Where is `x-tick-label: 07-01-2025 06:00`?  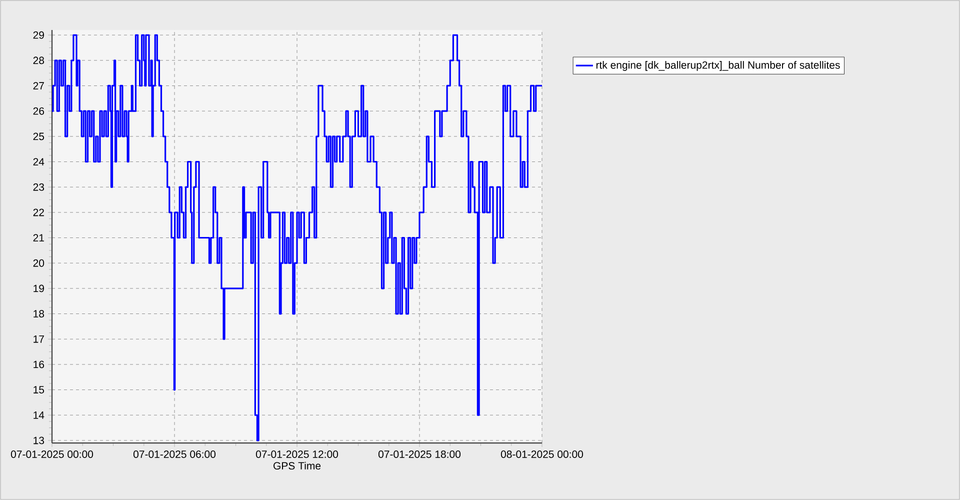 x-tick-label: 07-01-2025 06:00 is located at coordinates (174, 454).